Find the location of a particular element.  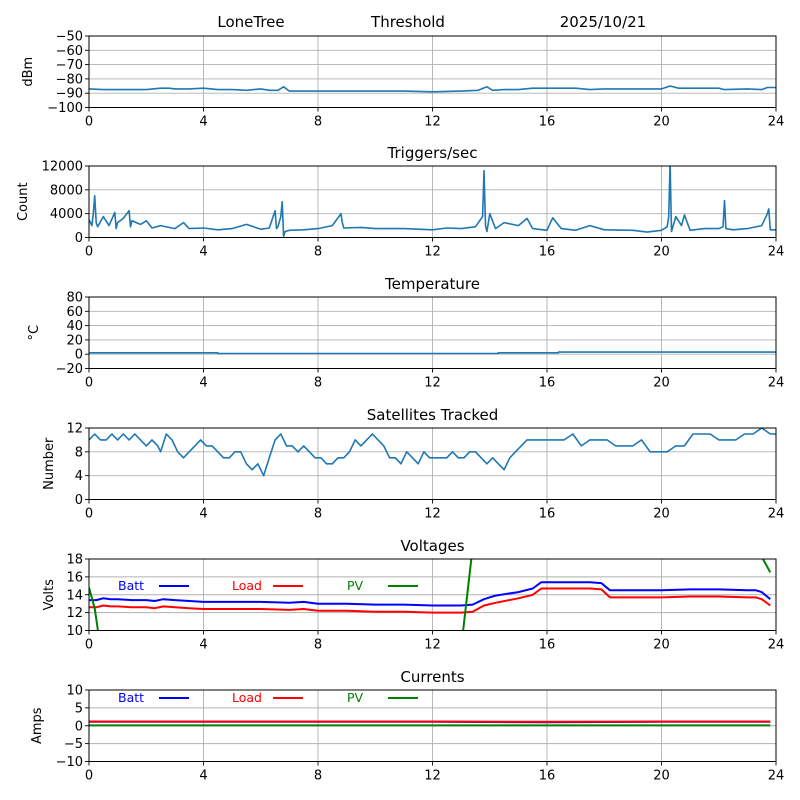

y-axis-label: Number is located at coordinates (49, 463).